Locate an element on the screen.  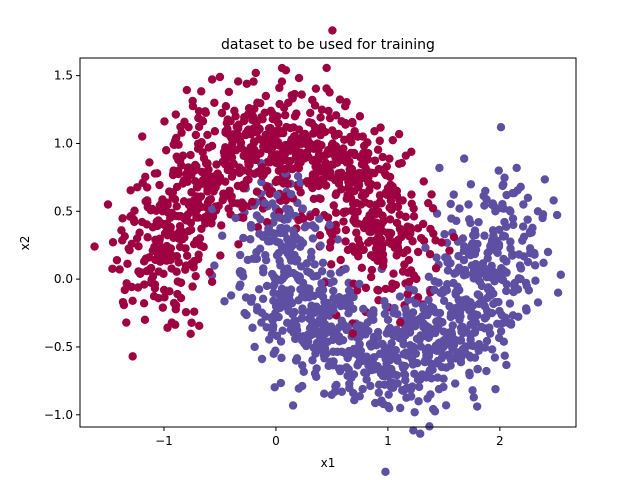
y-axis-label: x2 is located at coordinates (25, 243).